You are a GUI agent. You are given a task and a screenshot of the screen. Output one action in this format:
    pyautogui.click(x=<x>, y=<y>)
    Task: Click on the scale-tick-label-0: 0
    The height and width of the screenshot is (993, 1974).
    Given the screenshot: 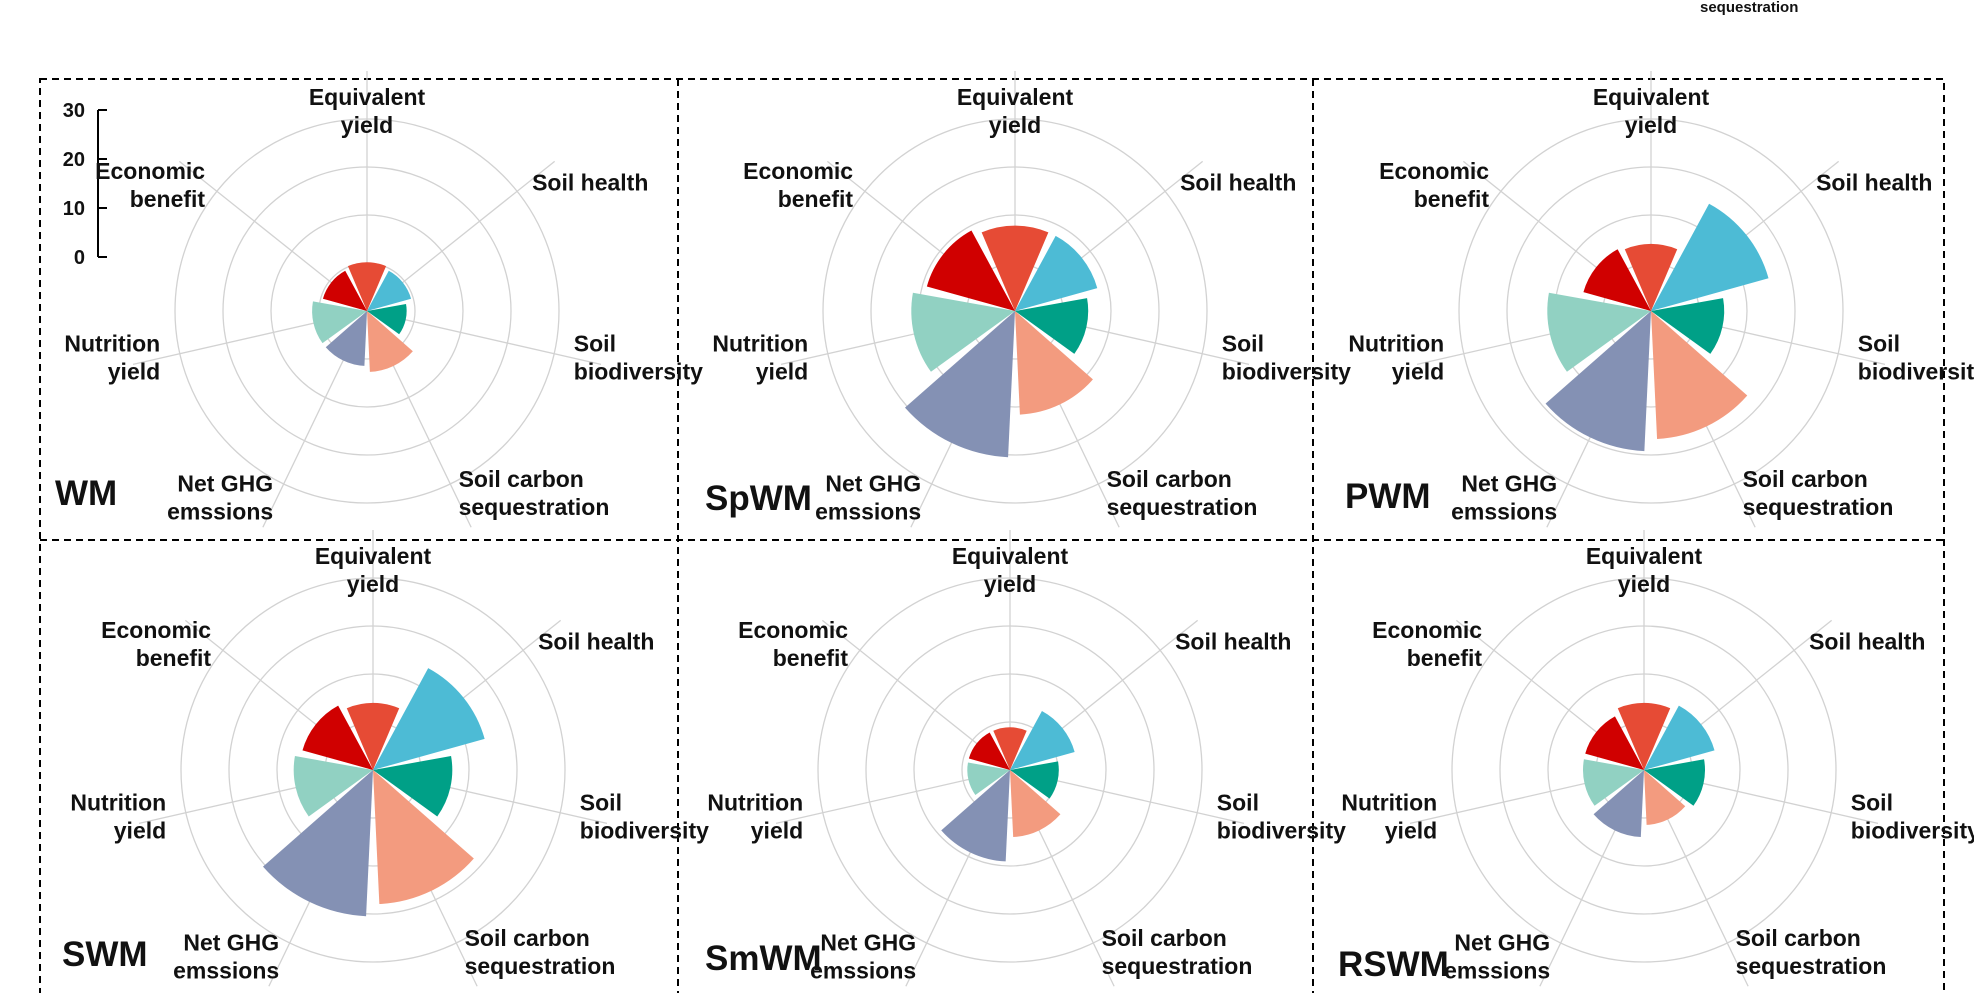 What is the action you would take?
    pyautogui.click(x=79, y=258)
    